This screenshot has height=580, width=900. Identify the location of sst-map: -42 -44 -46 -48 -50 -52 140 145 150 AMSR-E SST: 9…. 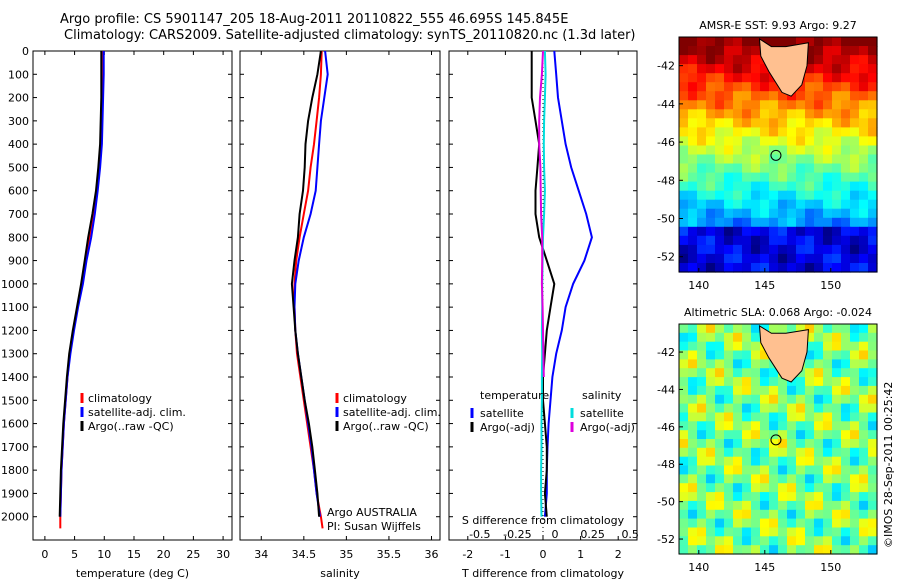
(767, 155).